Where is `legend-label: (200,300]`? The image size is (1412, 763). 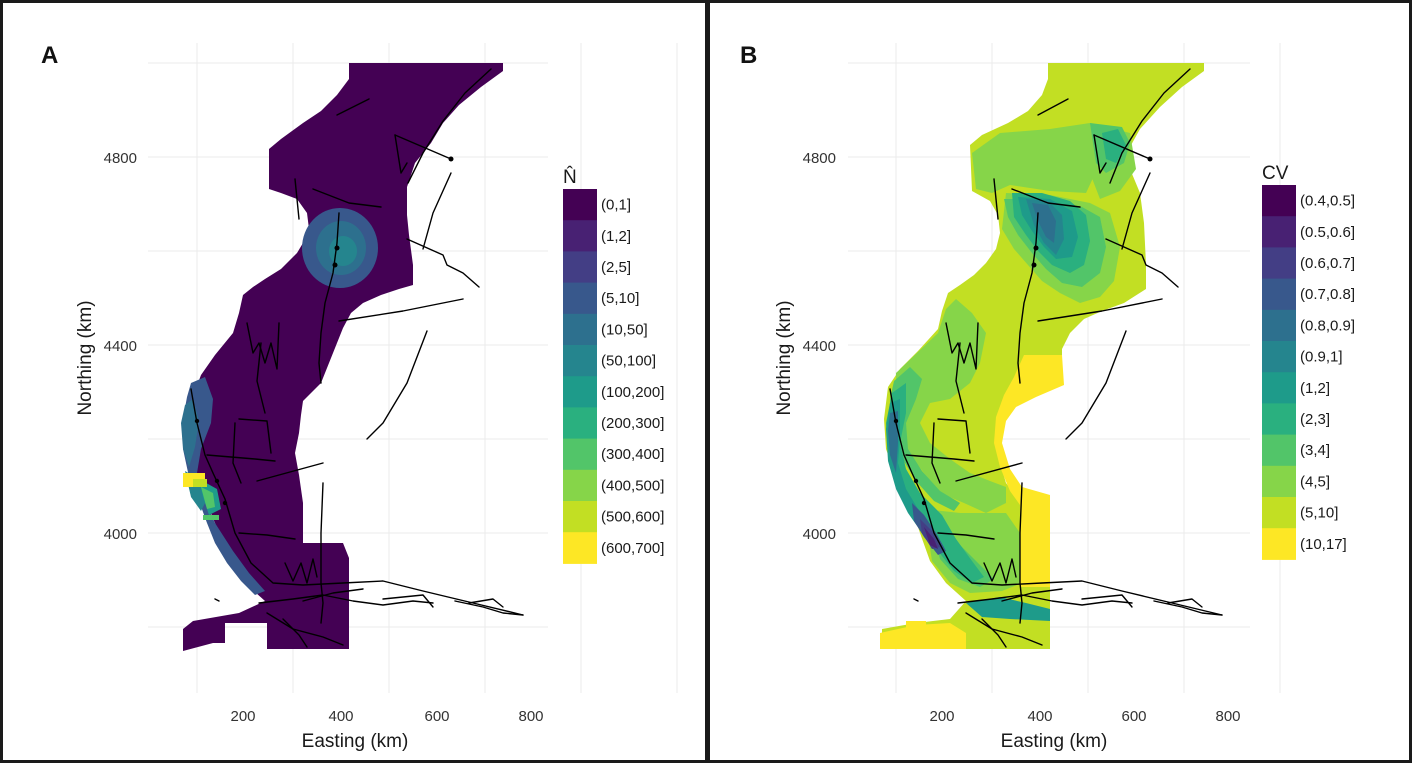 legend-label: (200,300] is located at coordinates (632, 423).